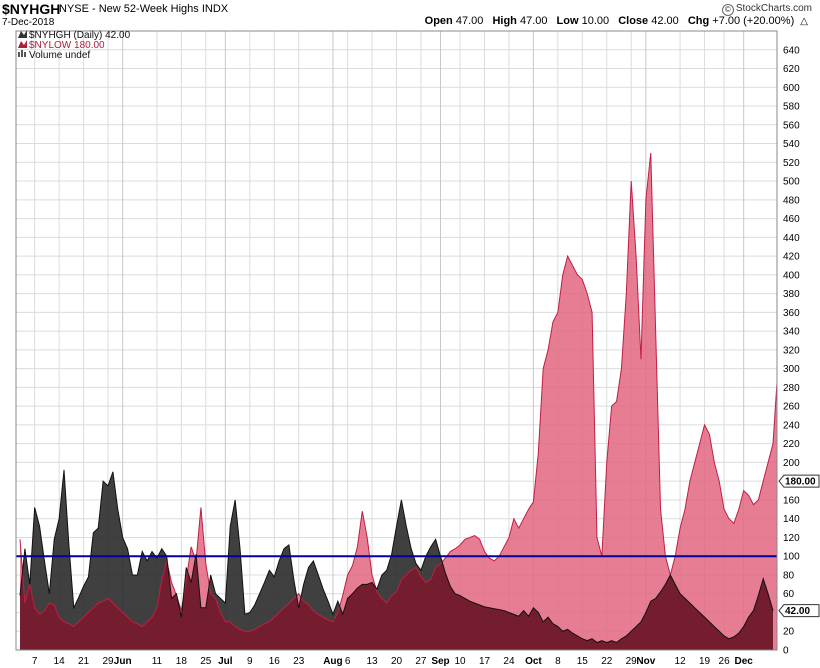  Describe the element at coordinates (225, 661) in the screenshot. I see `x-month-label: Jul` at that location.